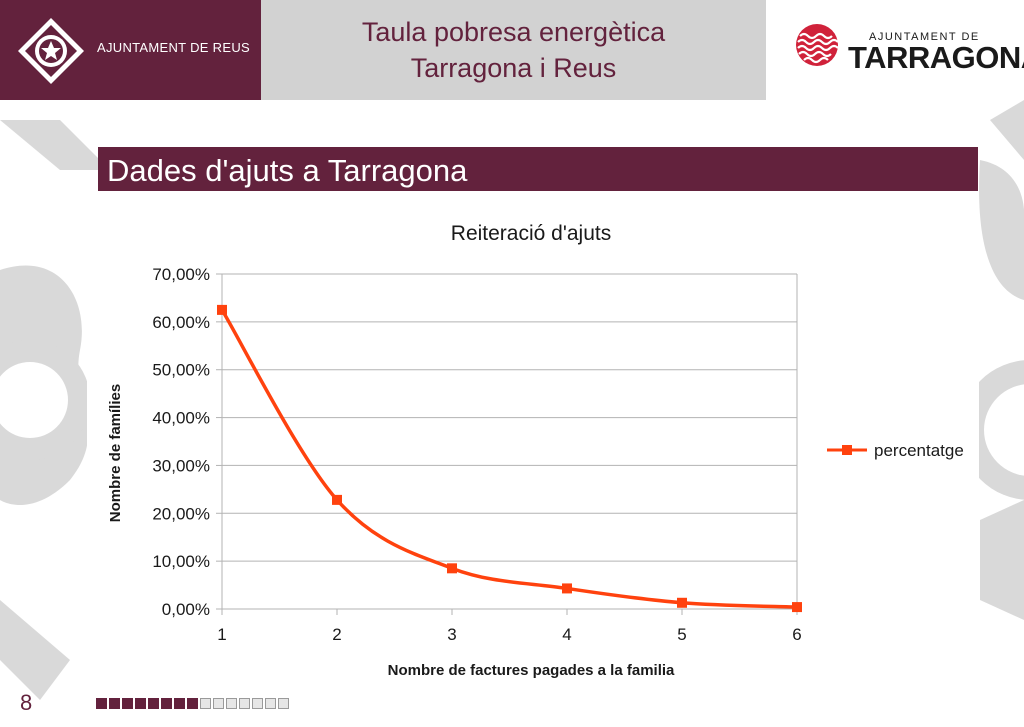 This screenshot has width=1024, height=727. Describe the element at coordinates (221, 634) in the screenshot. I see `x-tick-label: 1` at that location.